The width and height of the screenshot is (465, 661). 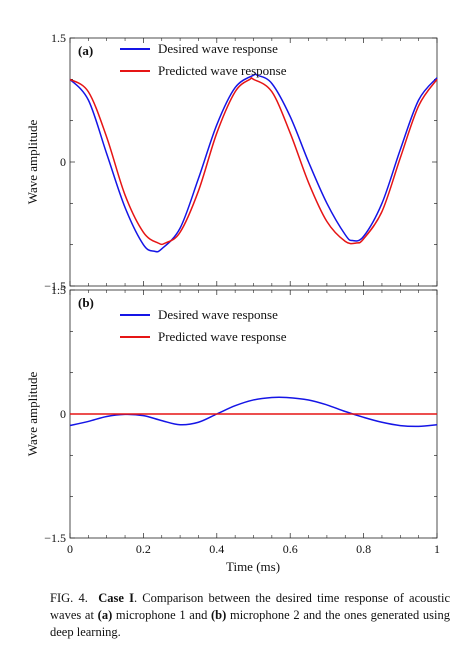 What do you see at coordinates (143, 549) in the screenshot?
I see `x-tick-label-b-1: 0.2` at bounding box center [143, 549].